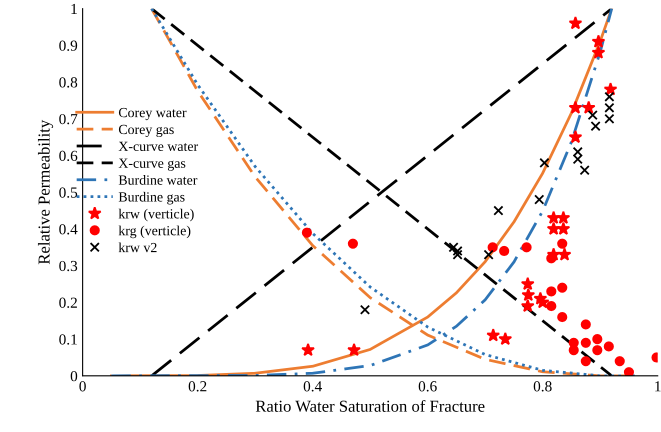  What do you see at coordinates (68, 156) in the screenshot?
I see `y-tick-label: 0.6` at bounding box center [68, 156].